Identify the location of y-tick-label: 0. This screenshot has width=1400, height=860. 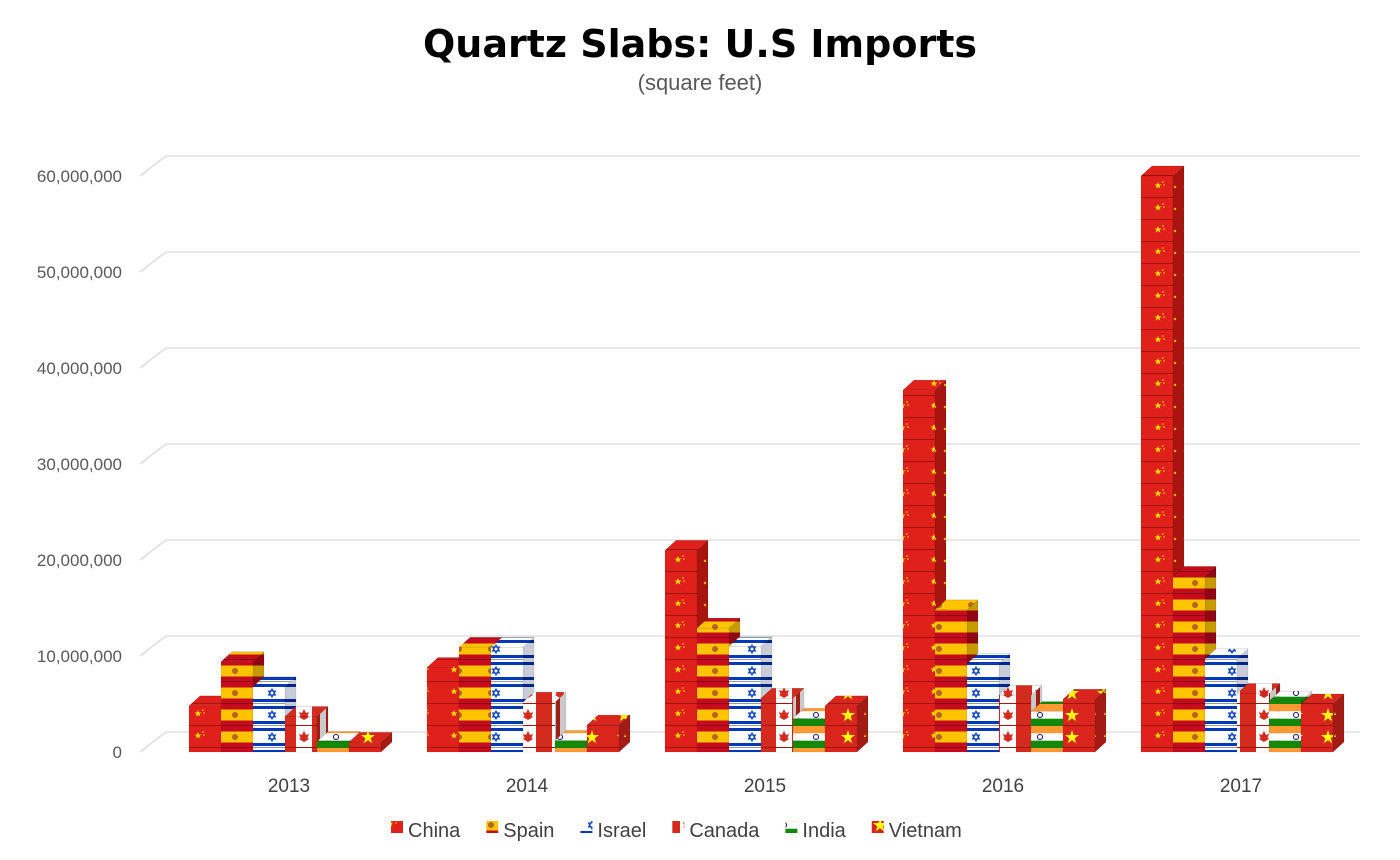
(117, 752).